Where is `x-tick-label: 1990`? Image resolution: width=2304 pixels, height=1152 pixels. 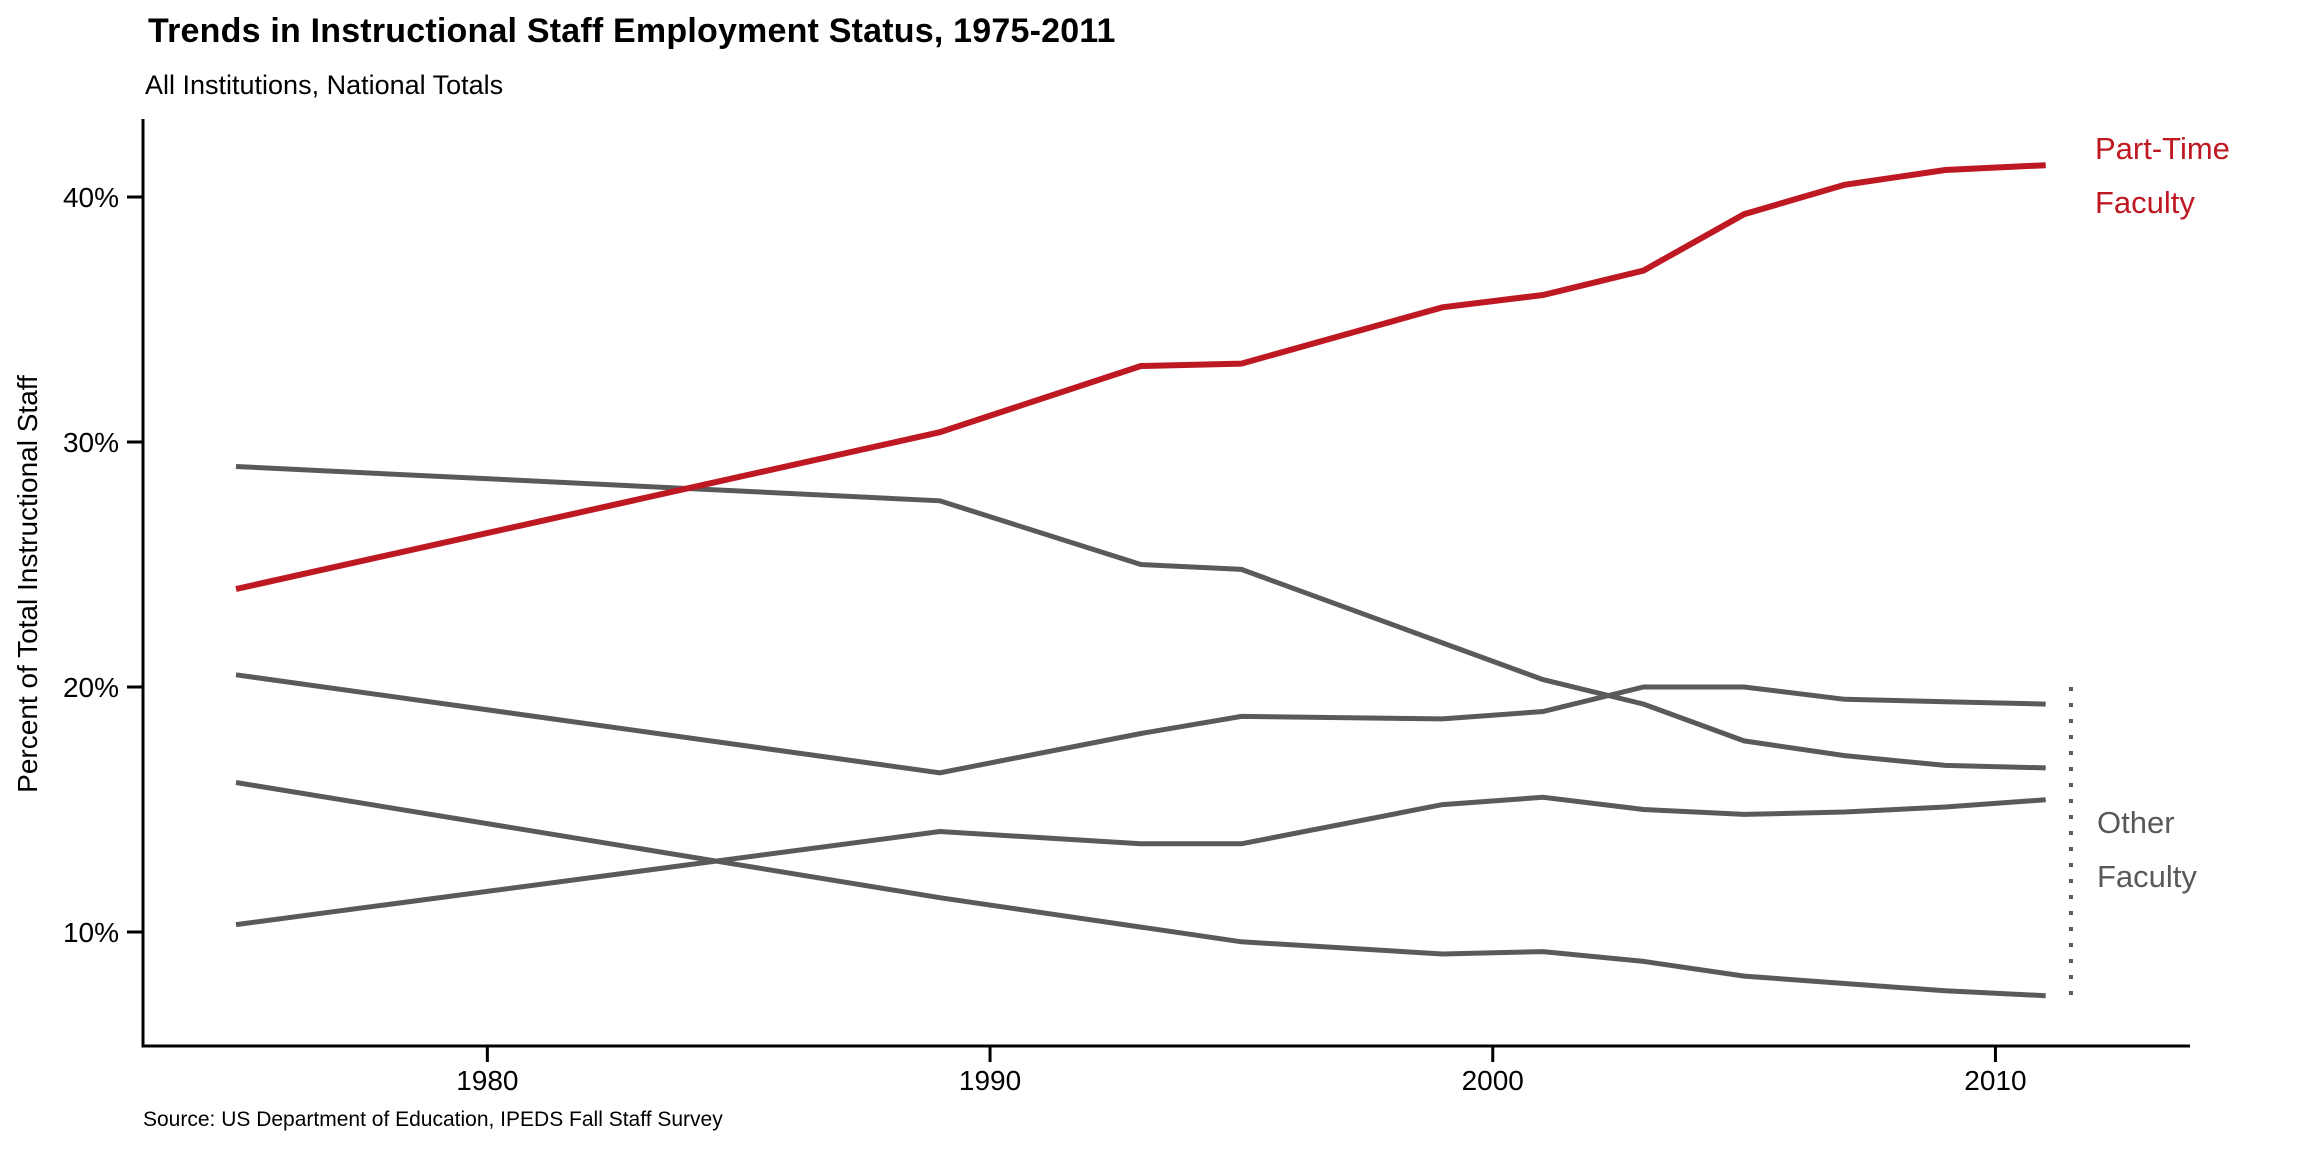
x-tick-label: 1990 is located at coordinates (990, 1080).